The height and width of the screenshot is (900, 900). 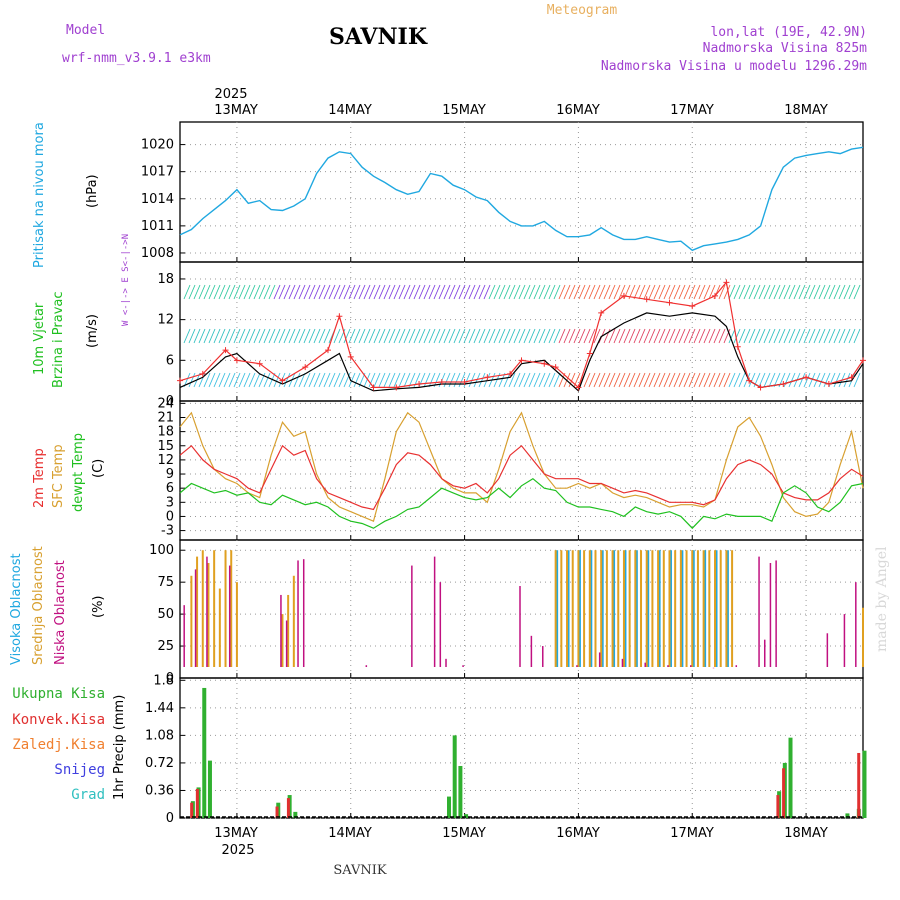 I want to click on model-name: wrf-nmm_v3.9.1 e3km, so click(x=136, y=58).